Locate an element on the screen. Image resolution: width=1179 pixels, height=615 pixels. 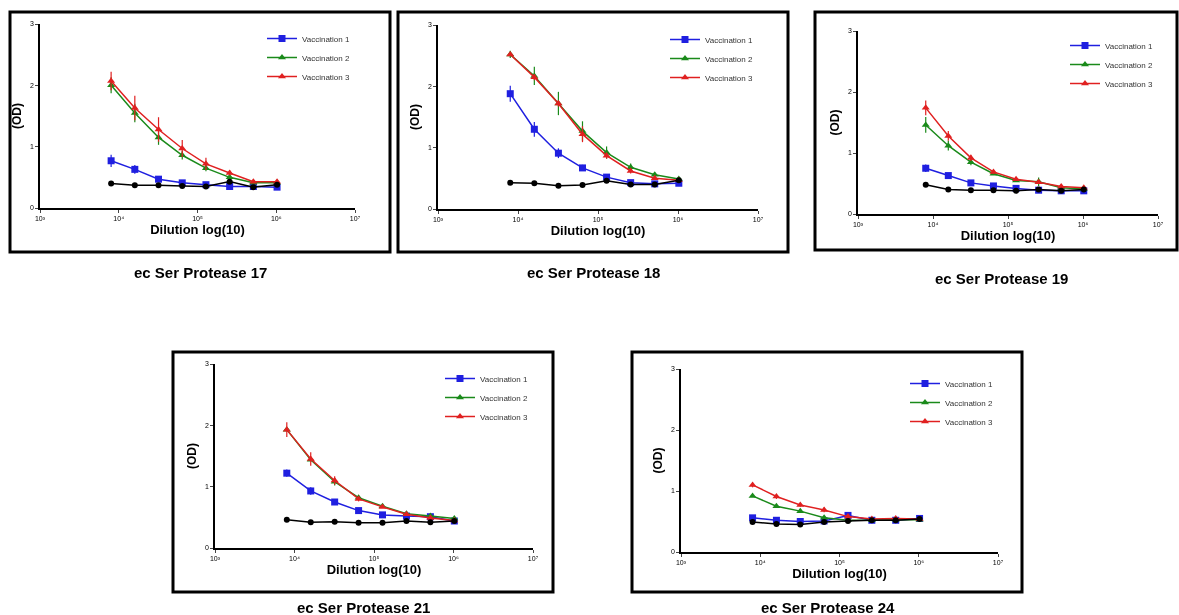
text: ec Ser Protease 21 is located at coordinates (364, 607).